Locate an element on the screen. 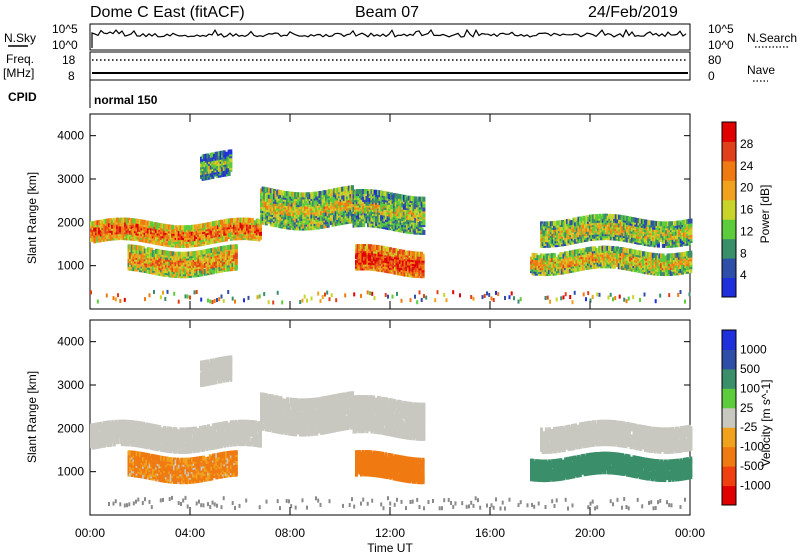 The image size is (800, 554). nsearch-tick-low: 10^0 is located at coordinates (721, 45).